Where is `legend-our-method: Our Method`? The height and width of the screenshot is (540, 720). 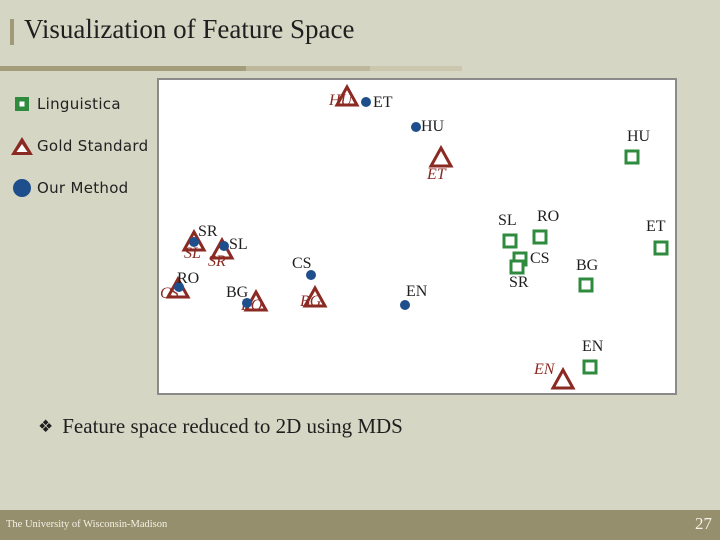 legend-our-method: Our Method is located at coordinates (69, 188).